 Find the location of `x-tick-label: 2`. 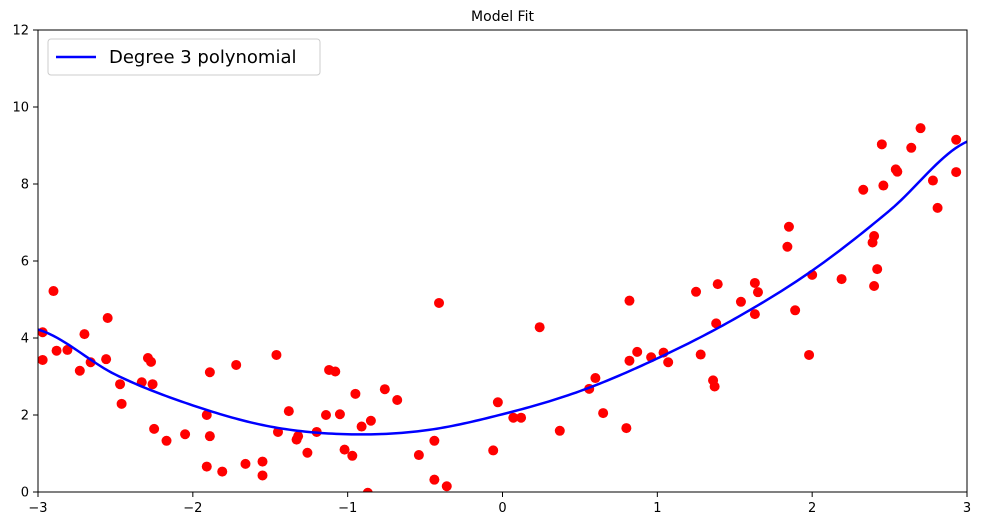

x-tick-label: 2 is located at coordinates (812, 508).